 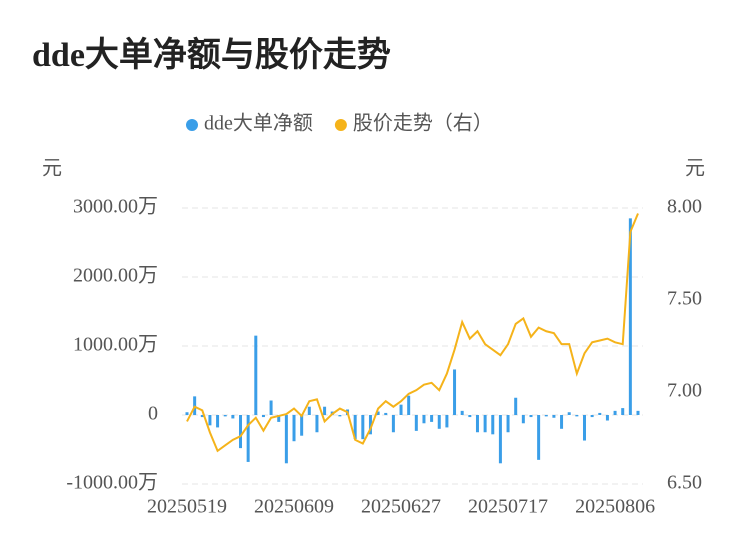 What do you see at coordinates (115, 345) in the screenshot?
I see `y-tick-label: 1000.00万` at bounding box center [115, 345].